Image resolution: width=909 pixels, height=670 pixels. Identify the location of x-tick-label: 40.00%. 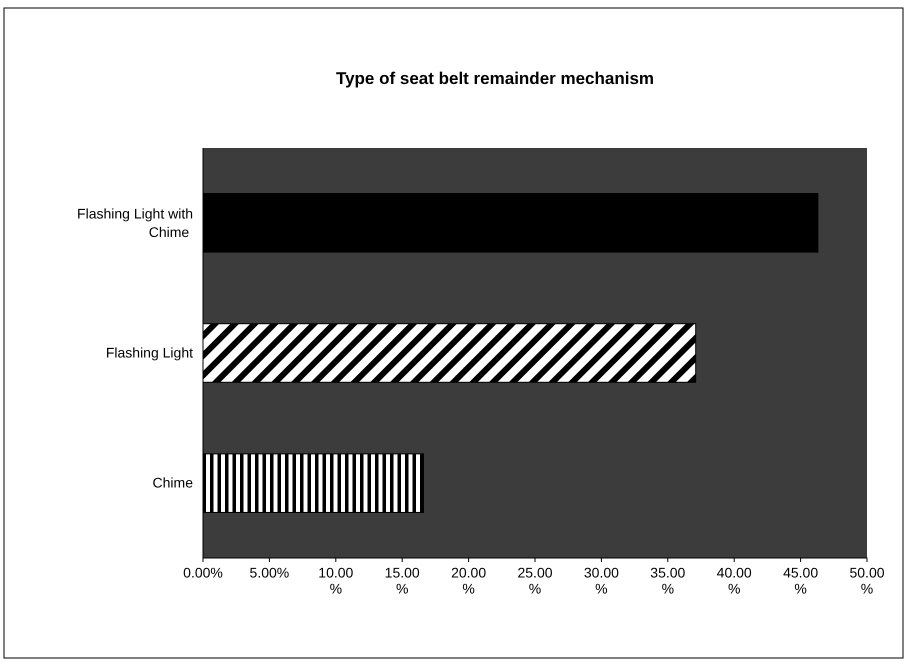
(734, 580).